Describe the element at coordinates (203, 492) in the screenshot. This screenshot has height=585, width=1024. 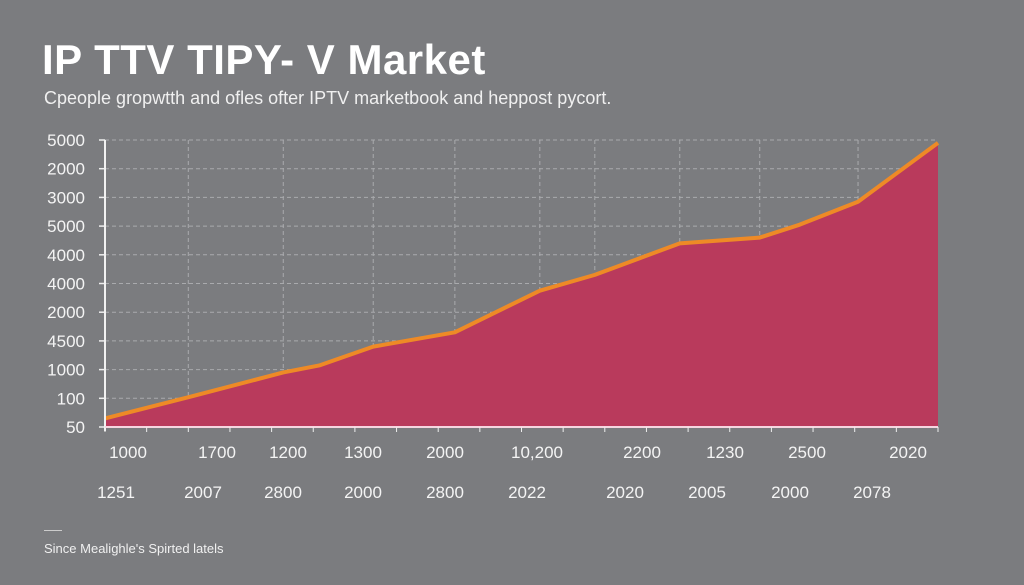
I see `x-tick-label-row2: 2007` at that location.